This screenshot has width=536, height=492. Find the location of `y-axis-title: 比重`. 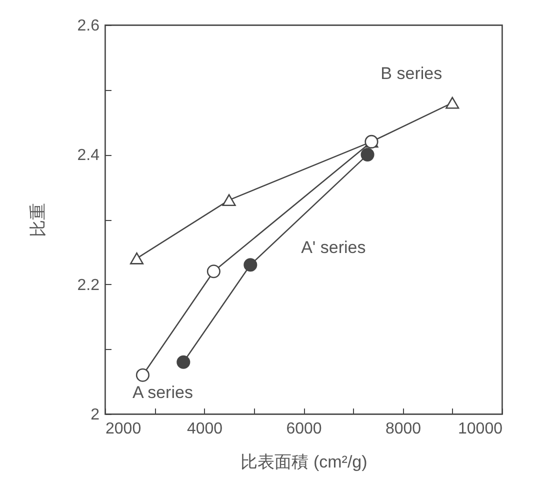

y-axis-title: 比重 is located at coordinates (38, 220).